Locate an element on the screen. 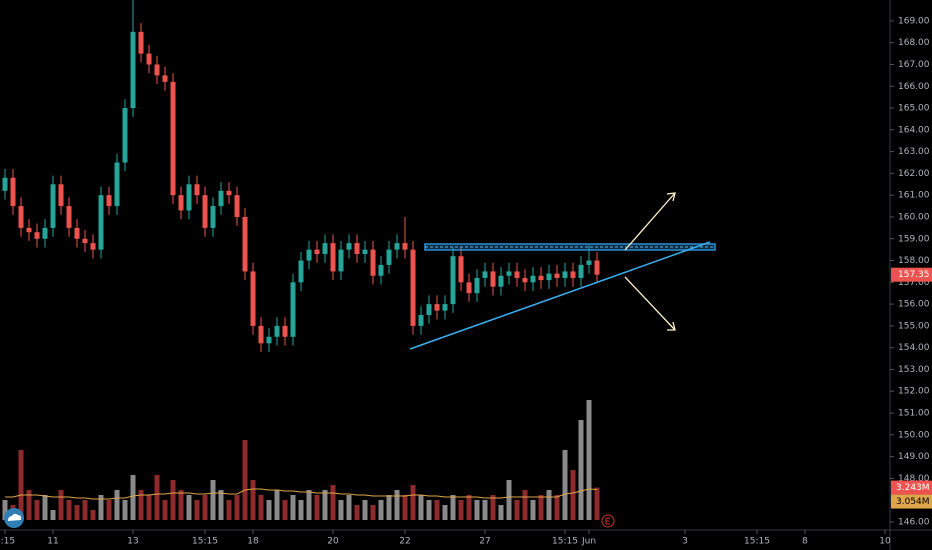  y-tick-label: 168.00 is located at coordinates (914, 43).